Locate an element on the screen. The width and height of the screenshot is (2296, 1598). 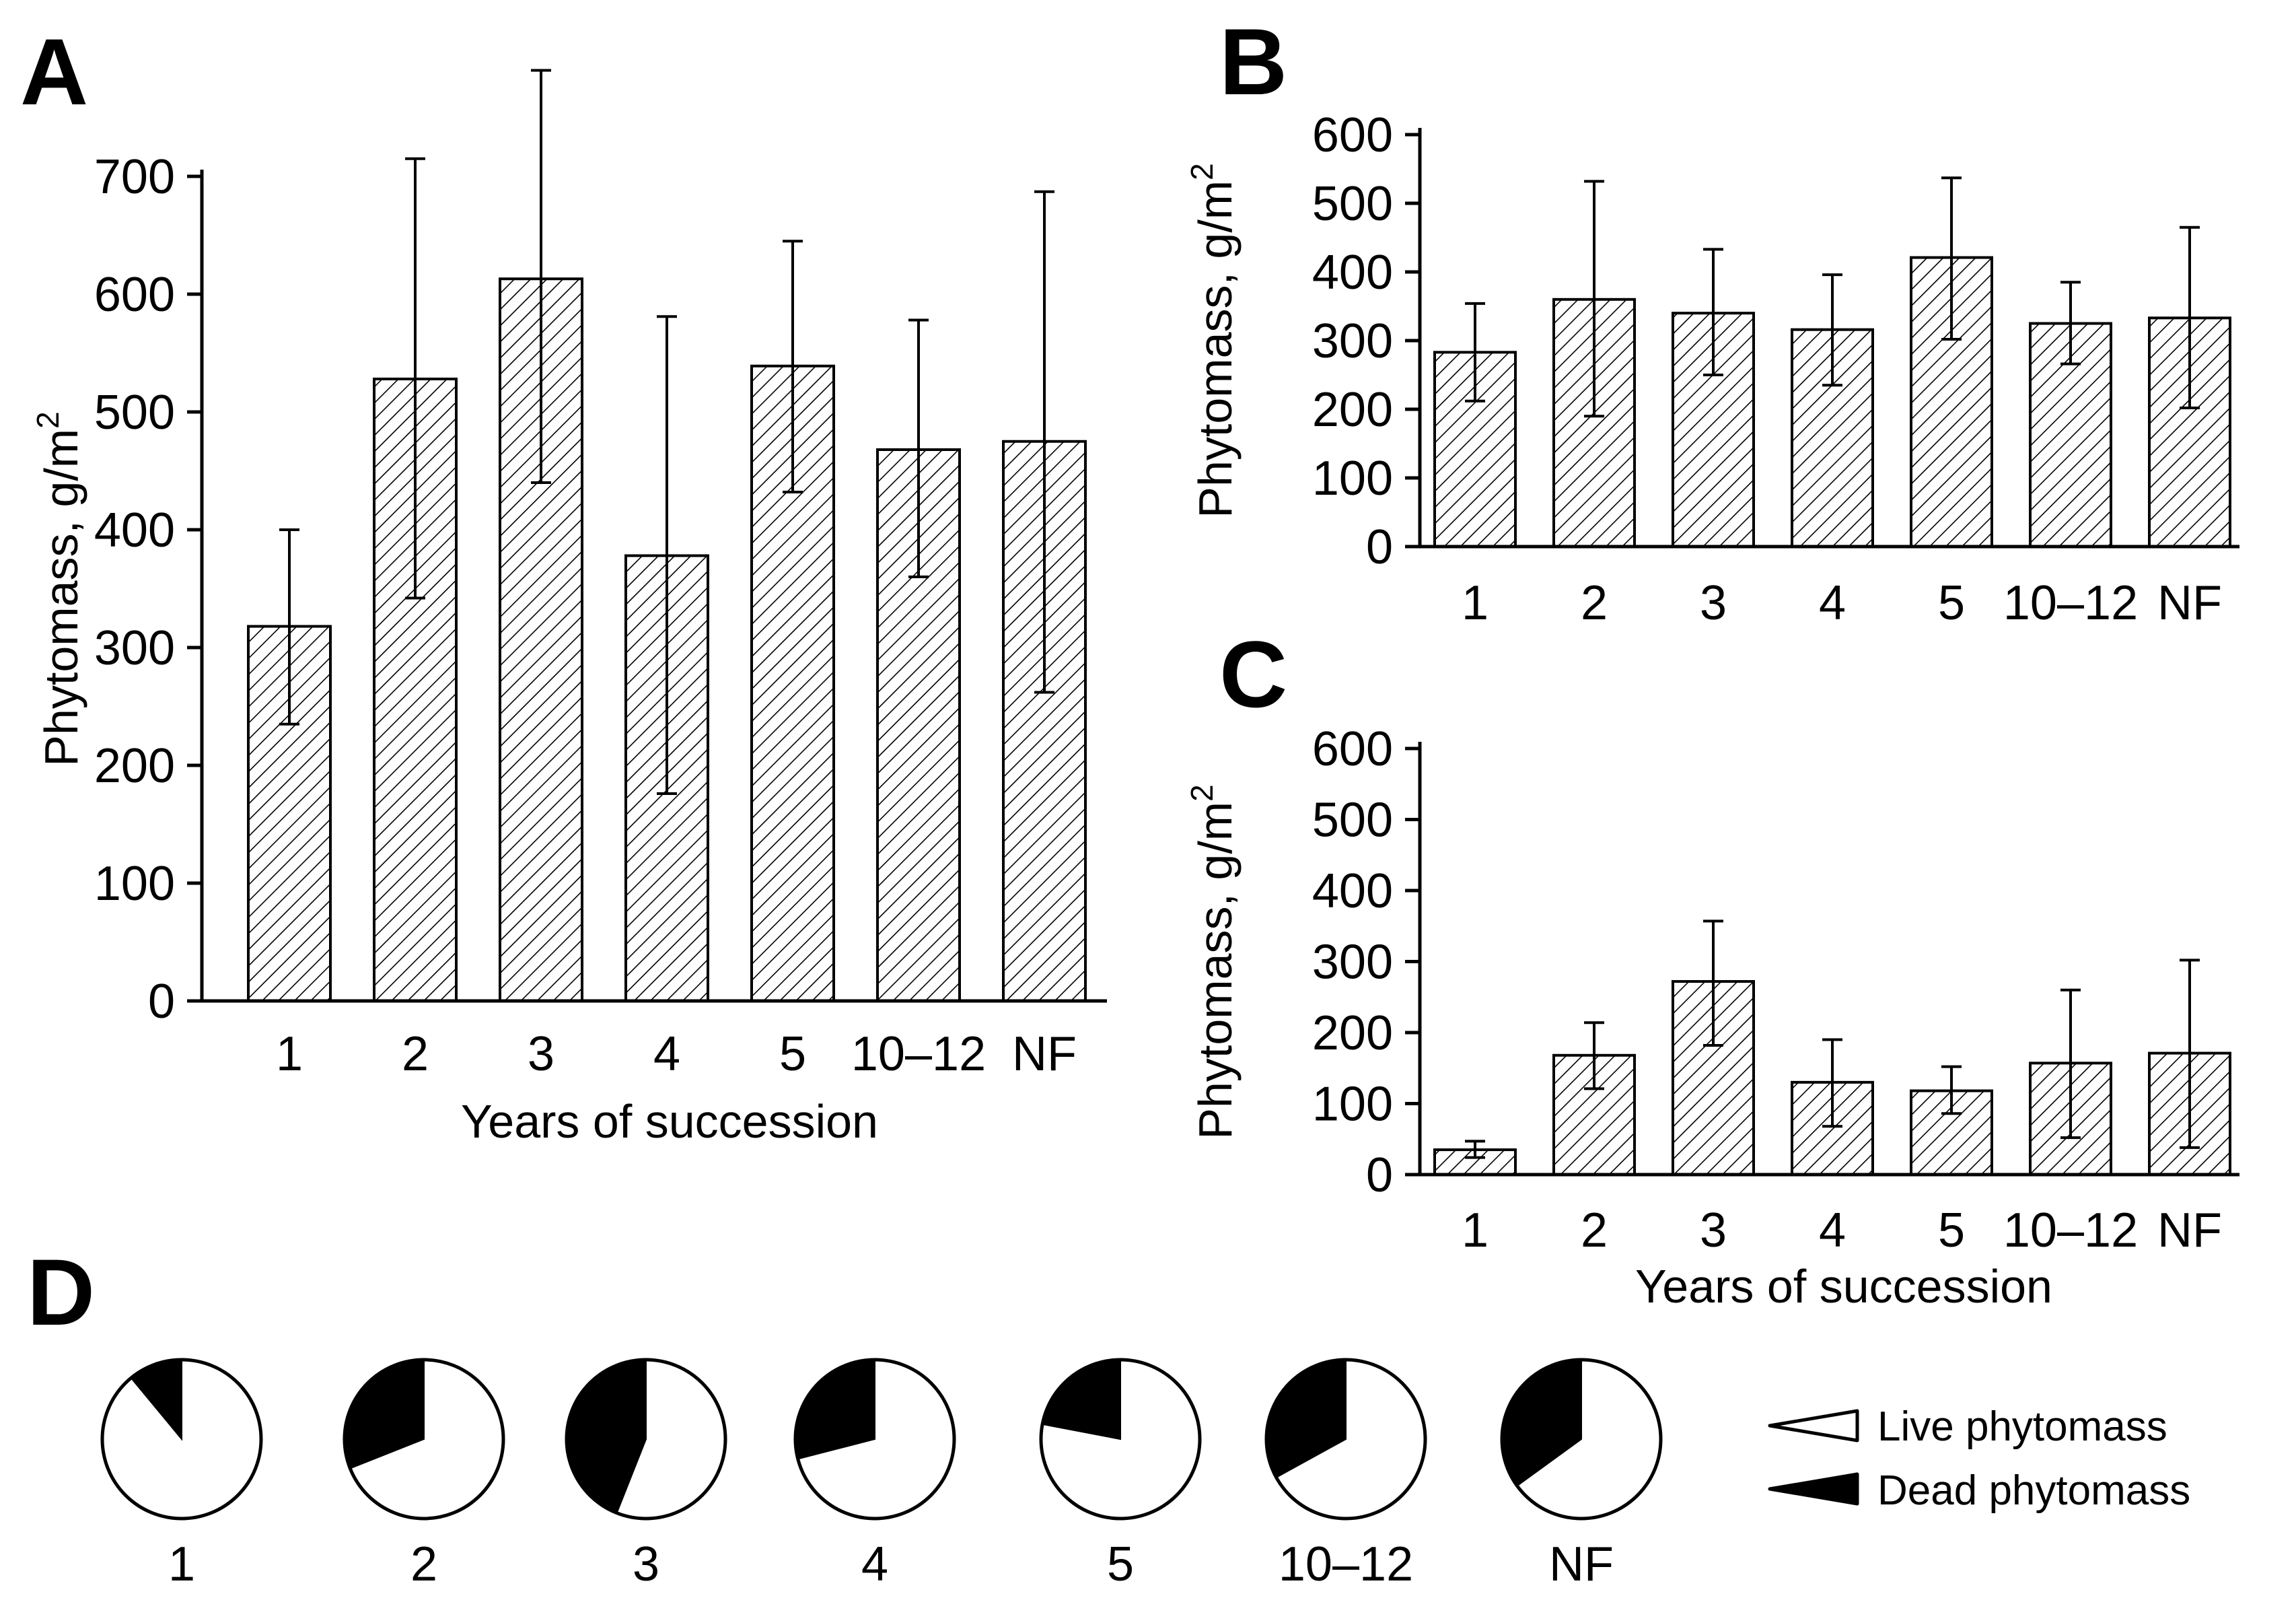
pie-dead-10–12 is located at coordinates (1306, 1419).